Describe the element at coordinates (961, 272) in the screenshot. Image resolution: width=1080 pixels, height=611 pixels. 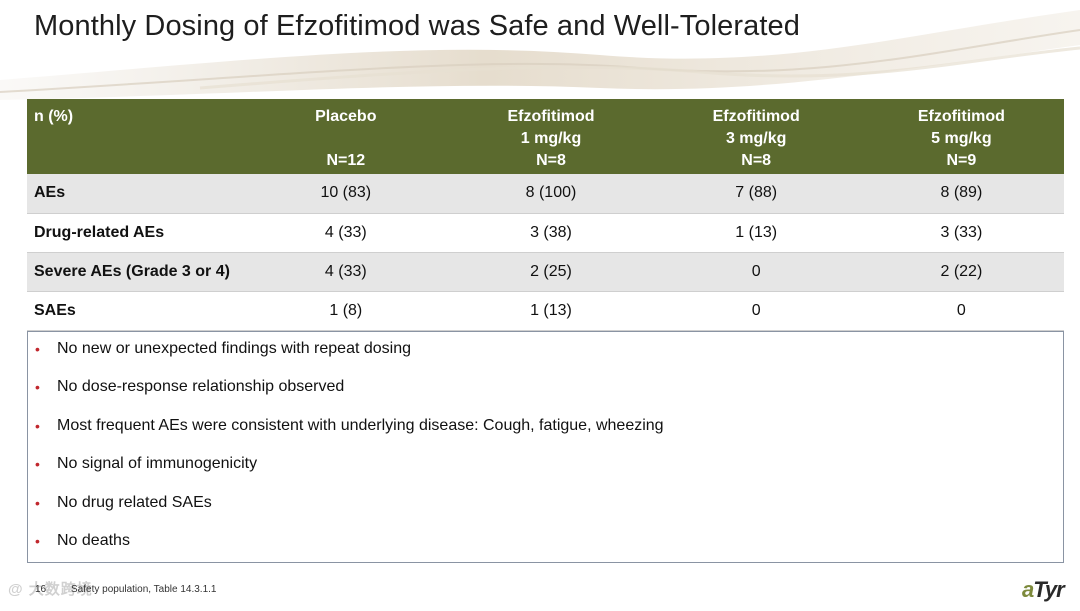
I see `table-cell: 2 (22)` at that location.